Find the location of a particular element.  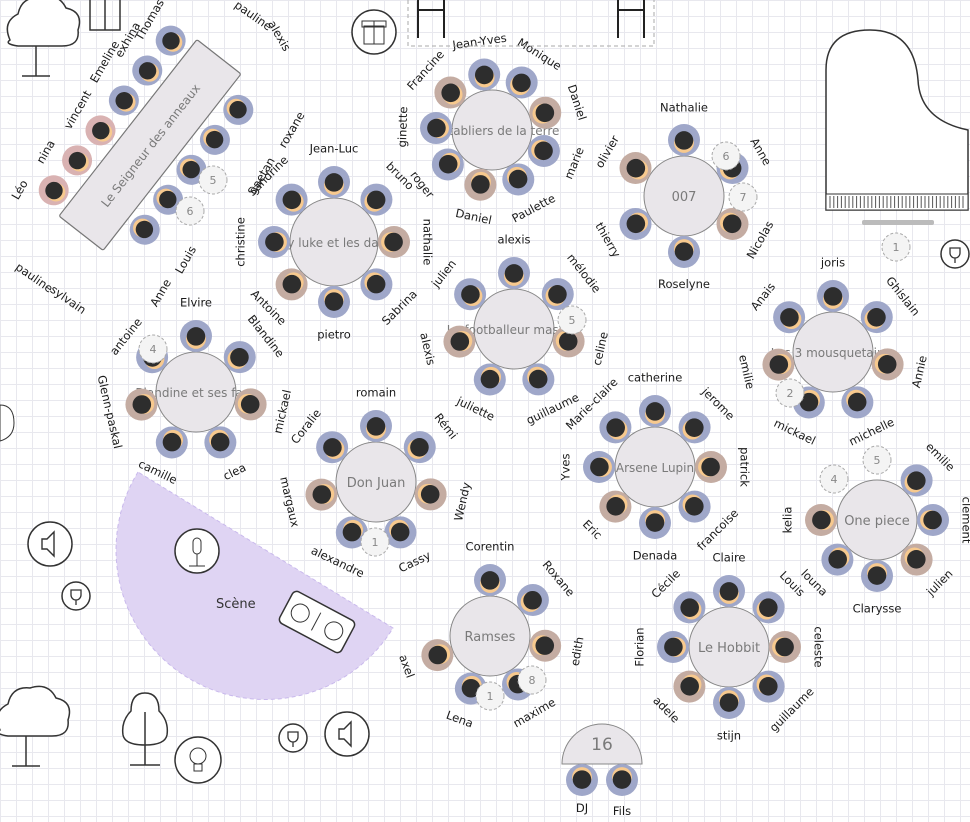

seat-count-badge: 7 is located at coordinates (743, 197).